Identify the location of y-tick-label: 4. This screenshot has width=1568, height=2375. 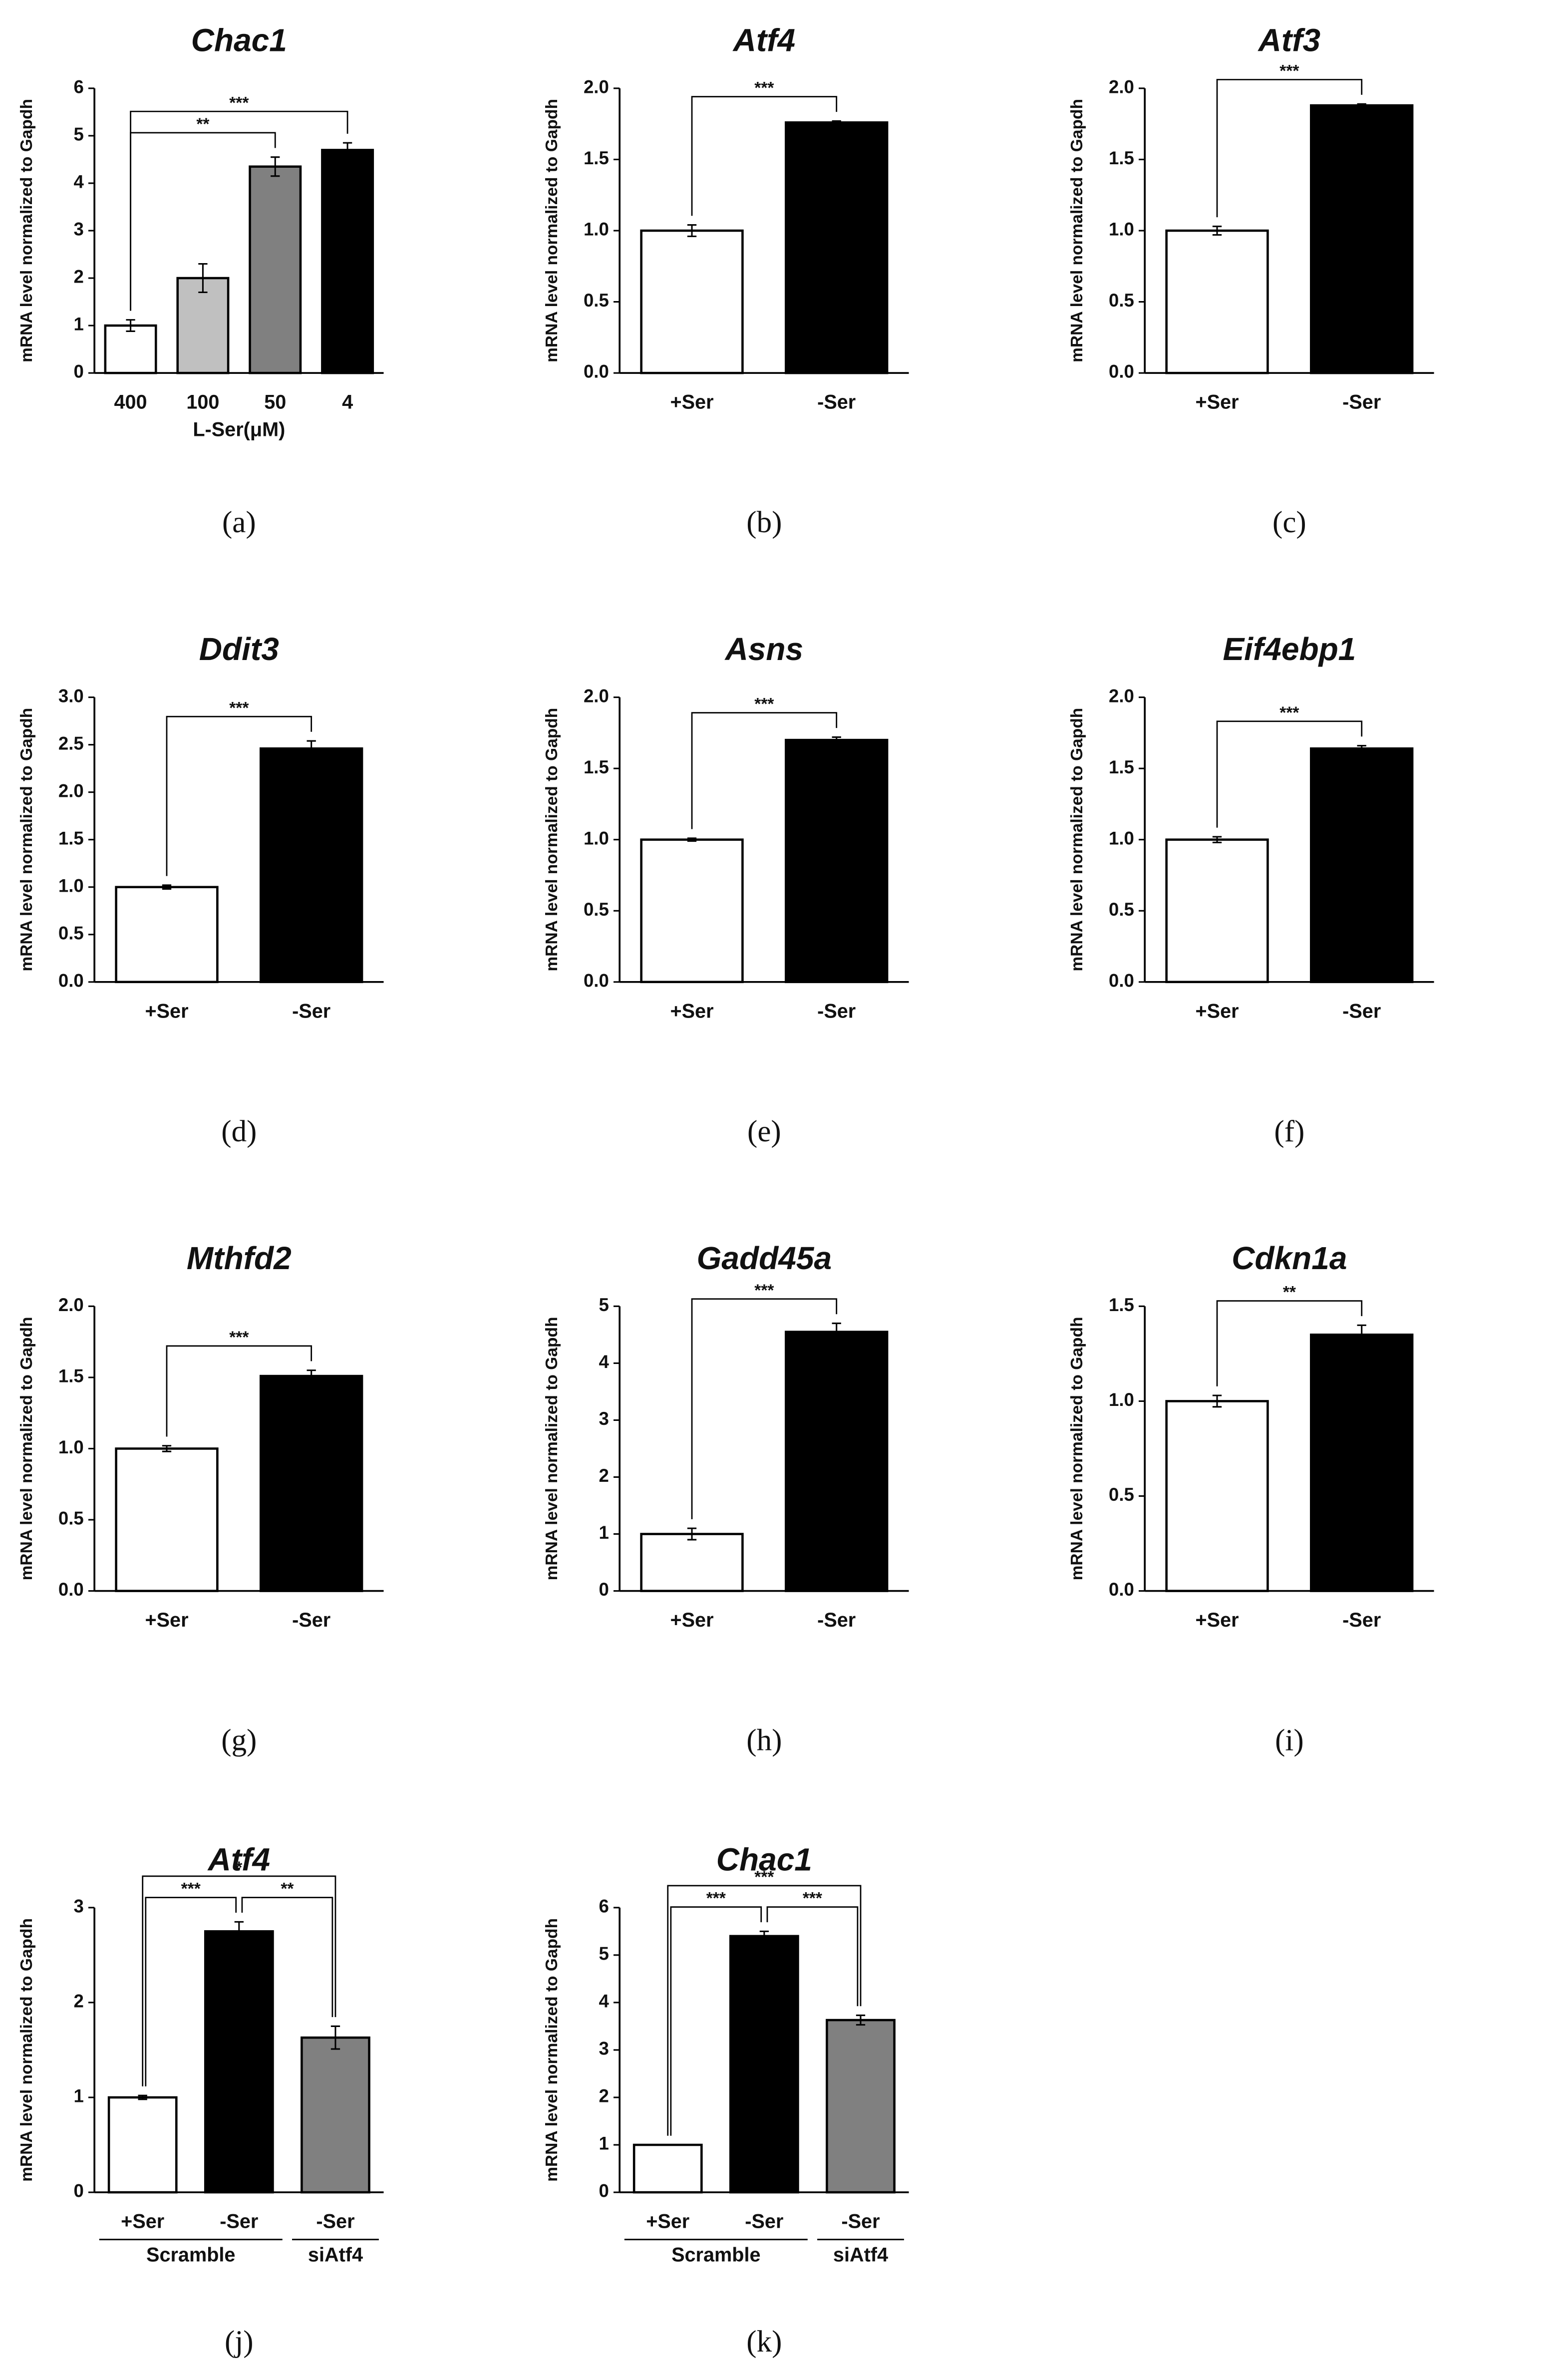
(604, 2001).